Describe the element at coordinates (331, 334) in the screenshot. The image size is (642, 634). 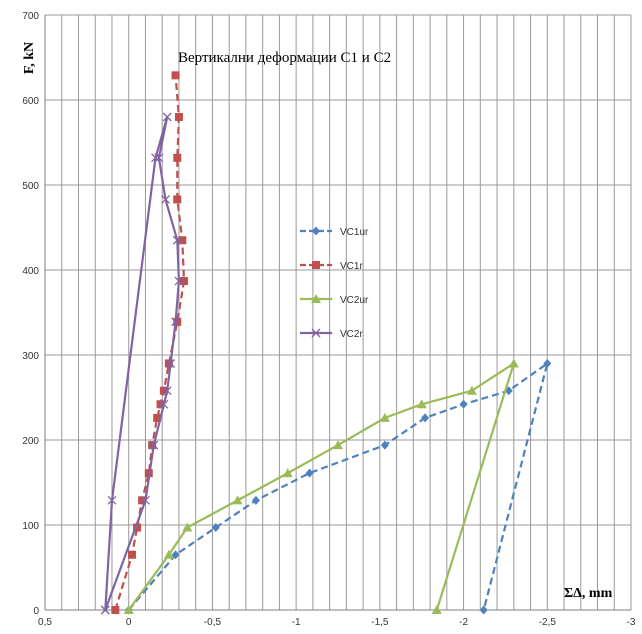
I see `legend-item: VC2r` at that location.